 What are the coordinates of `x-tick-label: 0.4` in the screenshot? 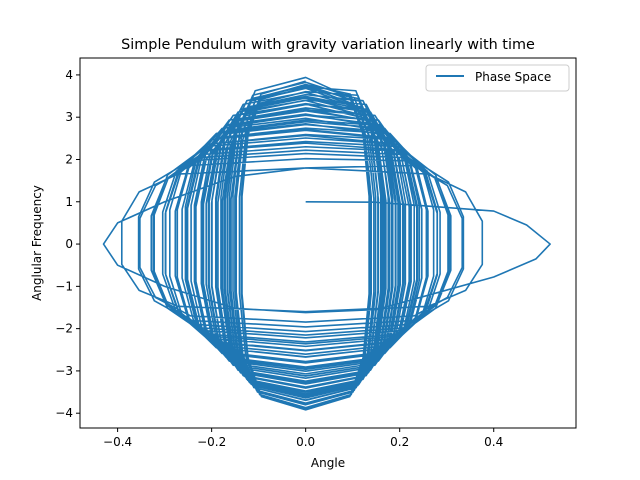 It's located at (493, 442).